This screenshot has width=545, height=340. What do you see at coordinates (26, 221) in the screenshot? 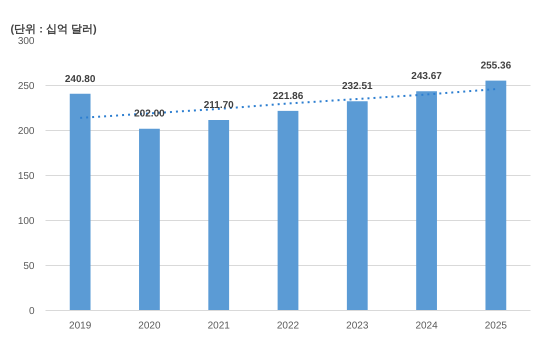
I see `y-tick-label: 100` at bounding box center [26, 221].